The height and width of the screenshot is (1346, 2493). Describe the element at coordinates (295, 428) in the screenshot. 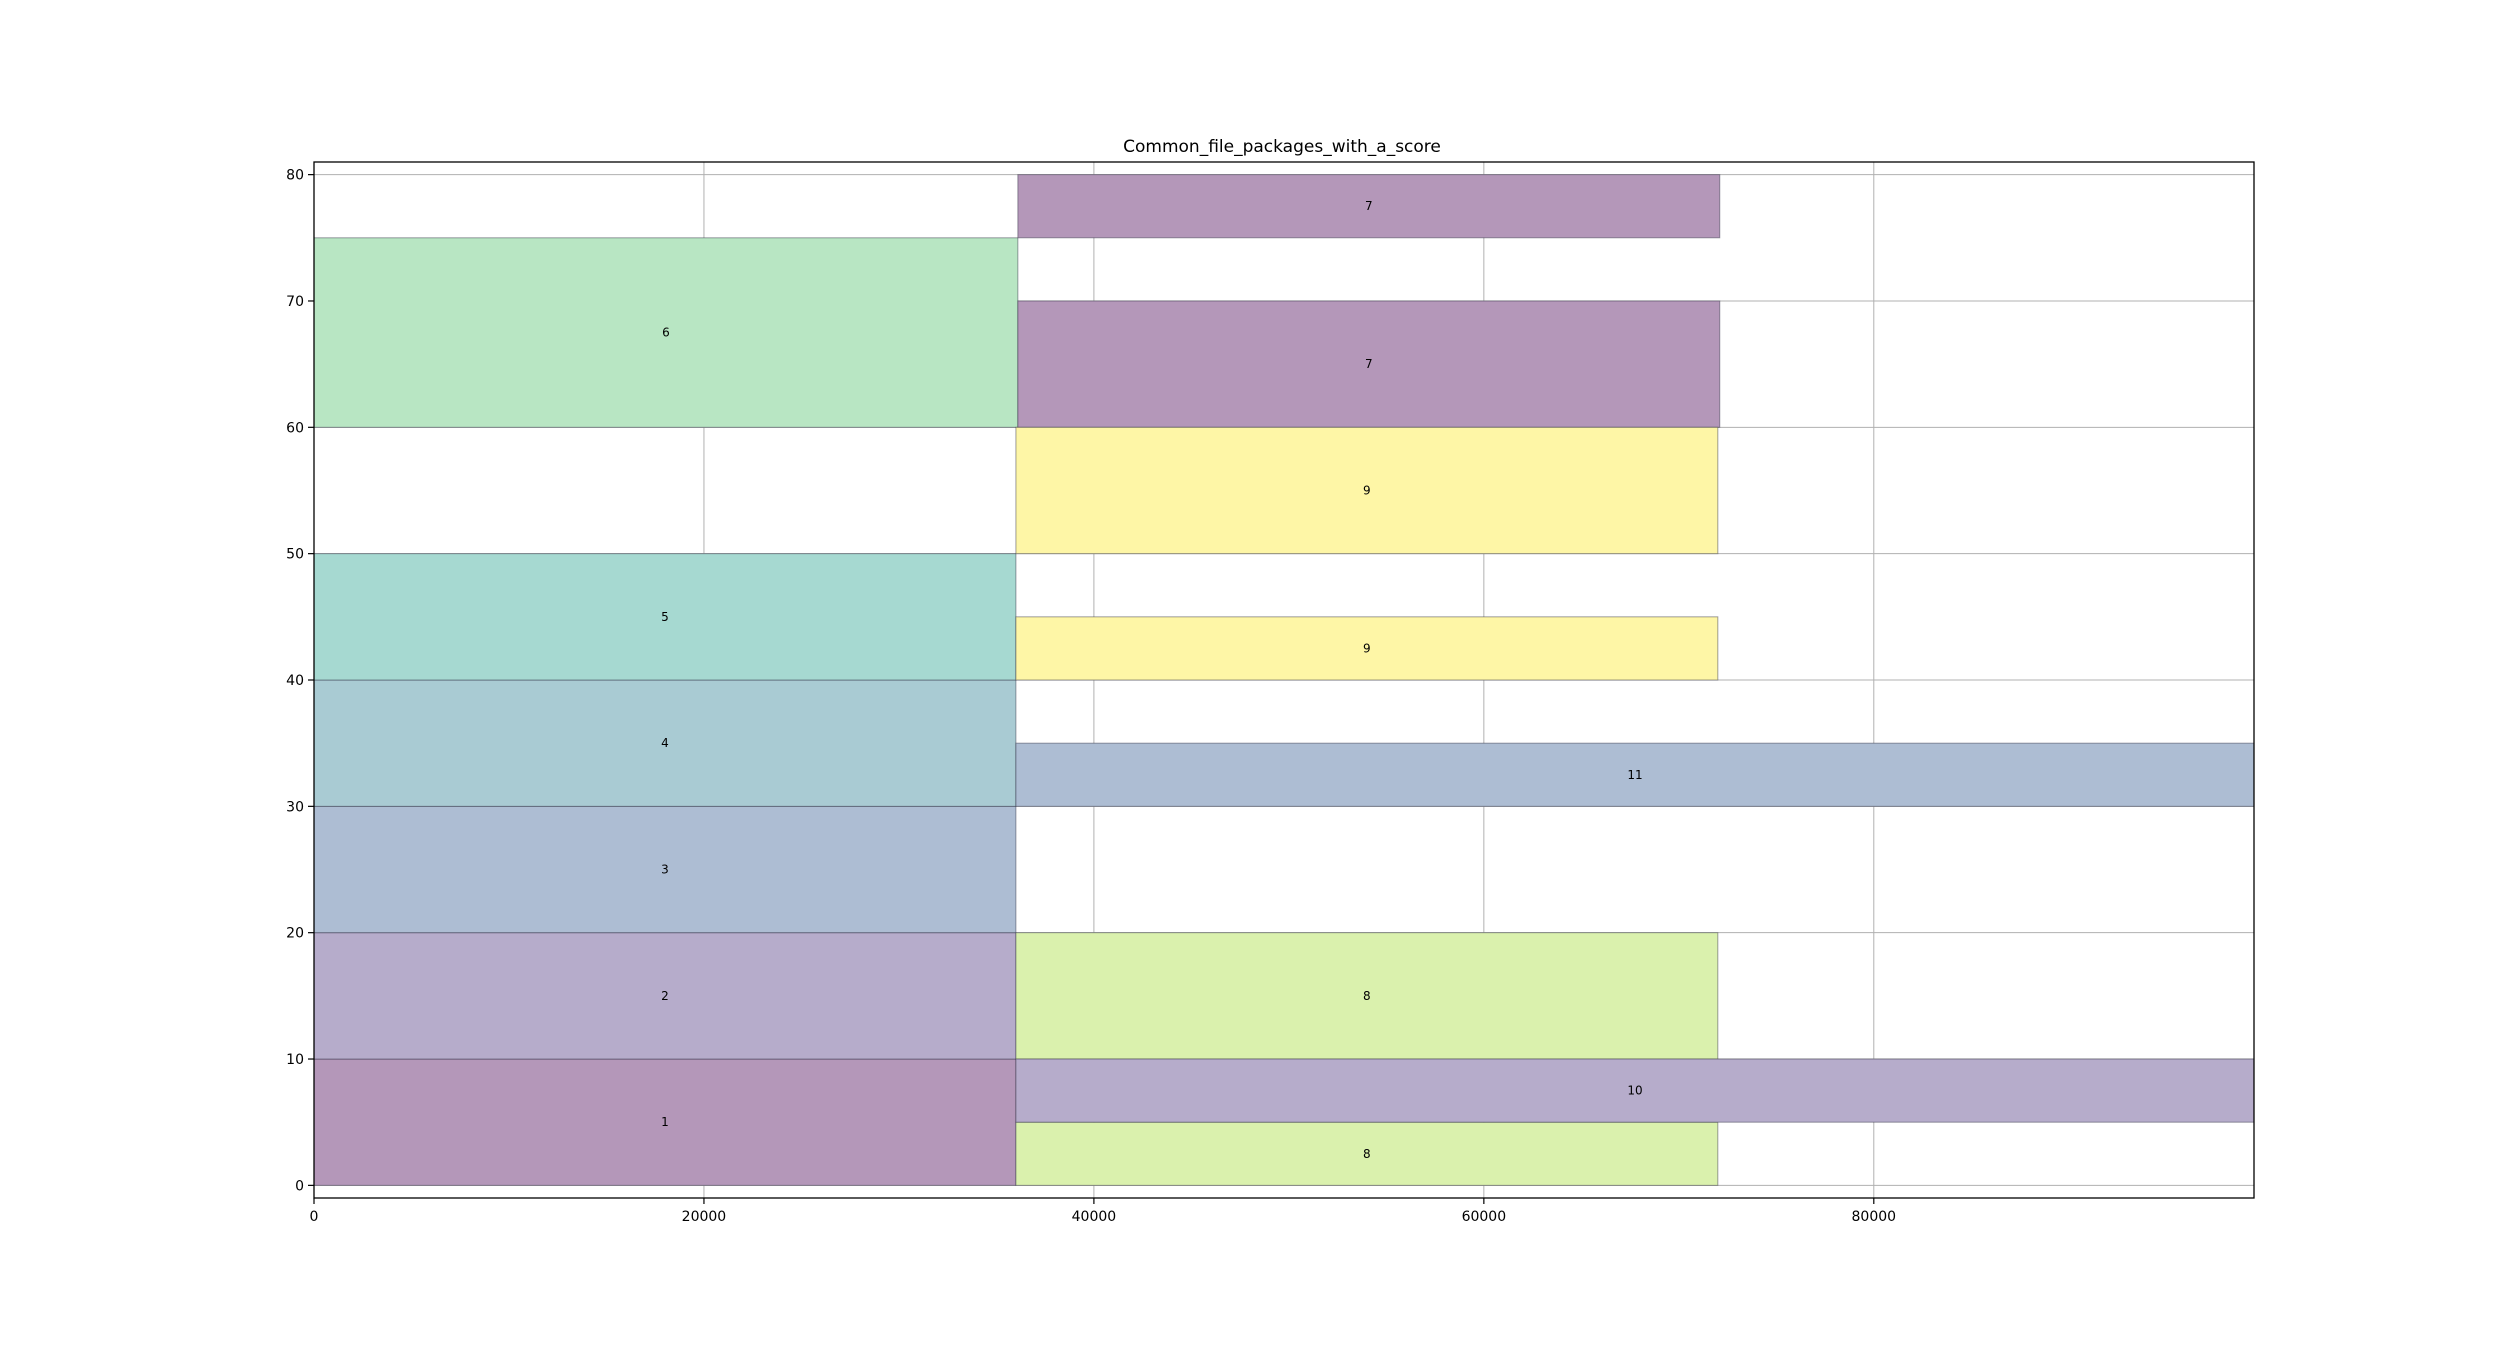

I see `y-tick-label-6: 60` at that location.